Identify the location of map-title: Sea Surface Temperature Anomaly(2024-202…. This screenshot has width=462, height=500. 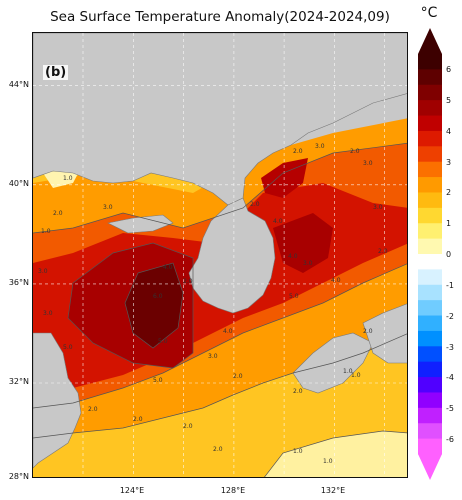
(220, 17).